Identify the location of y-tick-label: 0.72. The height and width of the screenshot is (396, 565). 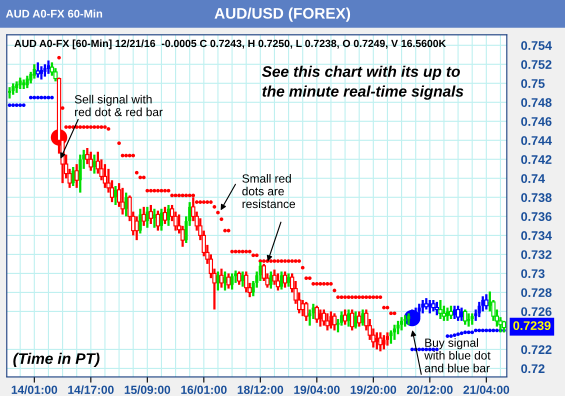
(533, 369).